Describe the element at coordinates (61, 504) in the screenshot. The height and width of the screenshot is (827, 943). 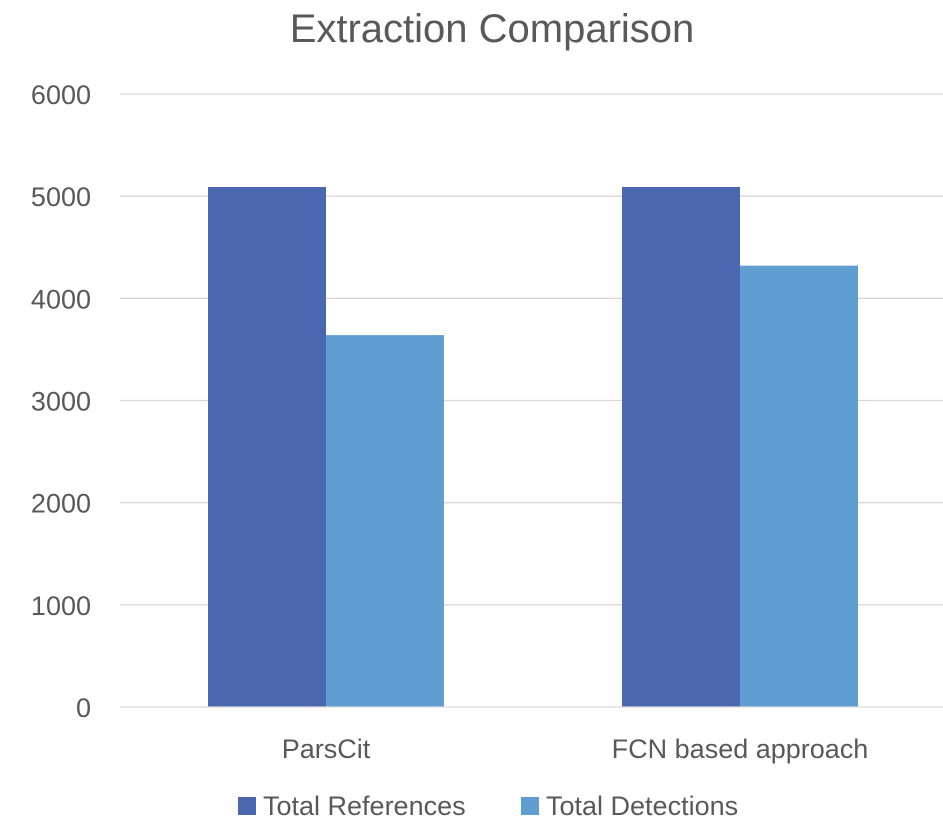
I see `y-tick-label: 2000` at that location.